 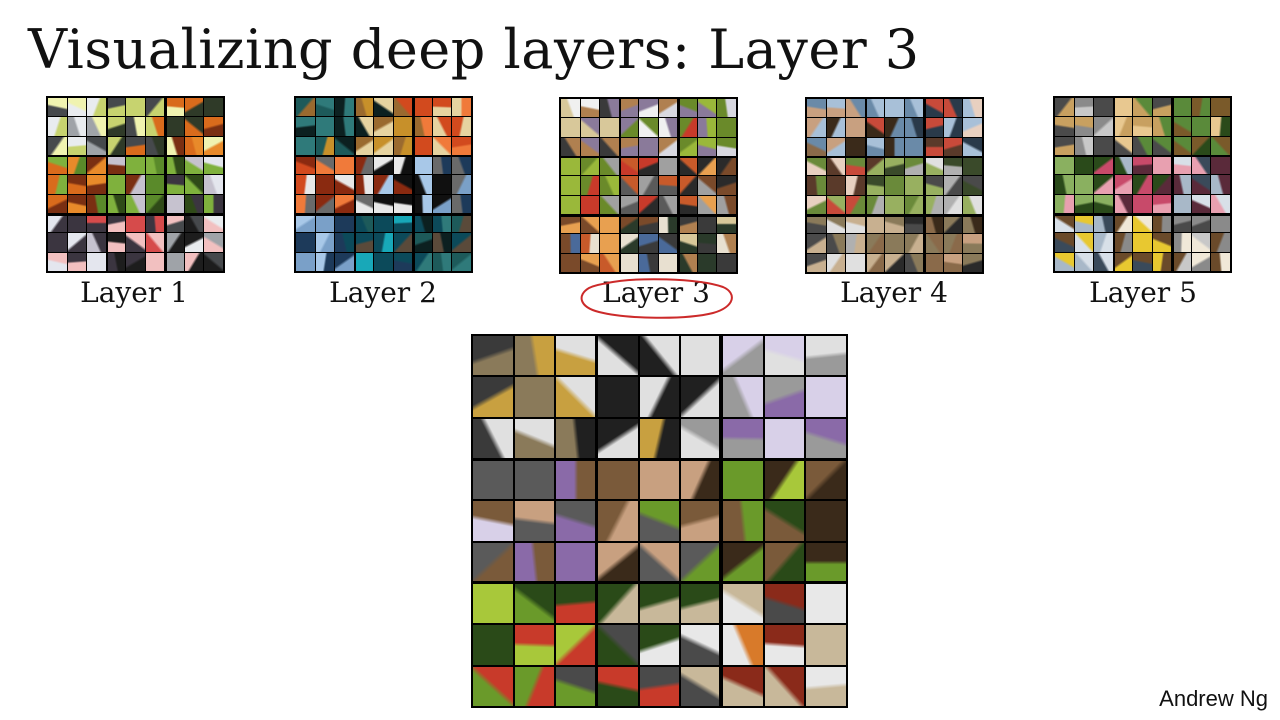 What do you see at coordinates (656, 292) in the screenshot?
I see `layer-3-label: Layer 3` at bounding box center [656, 292].